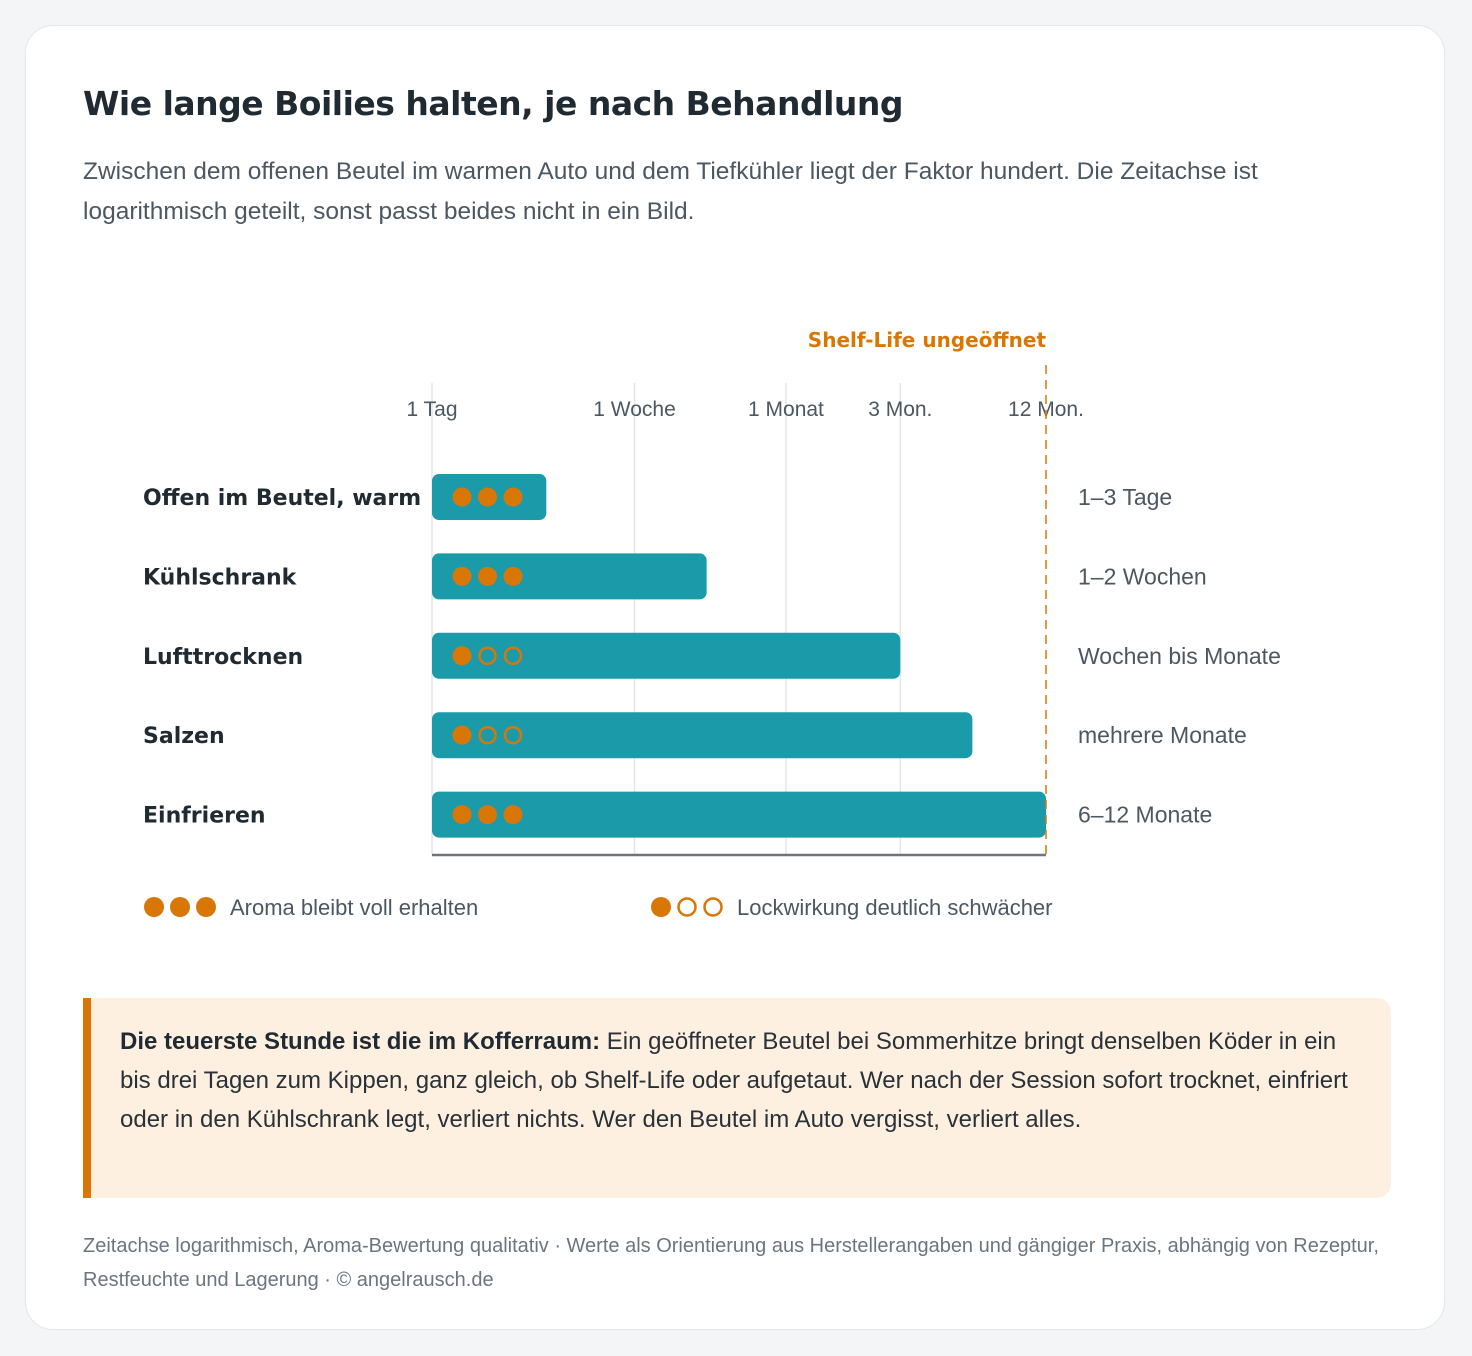  I want to click on reference-line-label: Shelf-Life ungeöffnet, so click(927, 340).